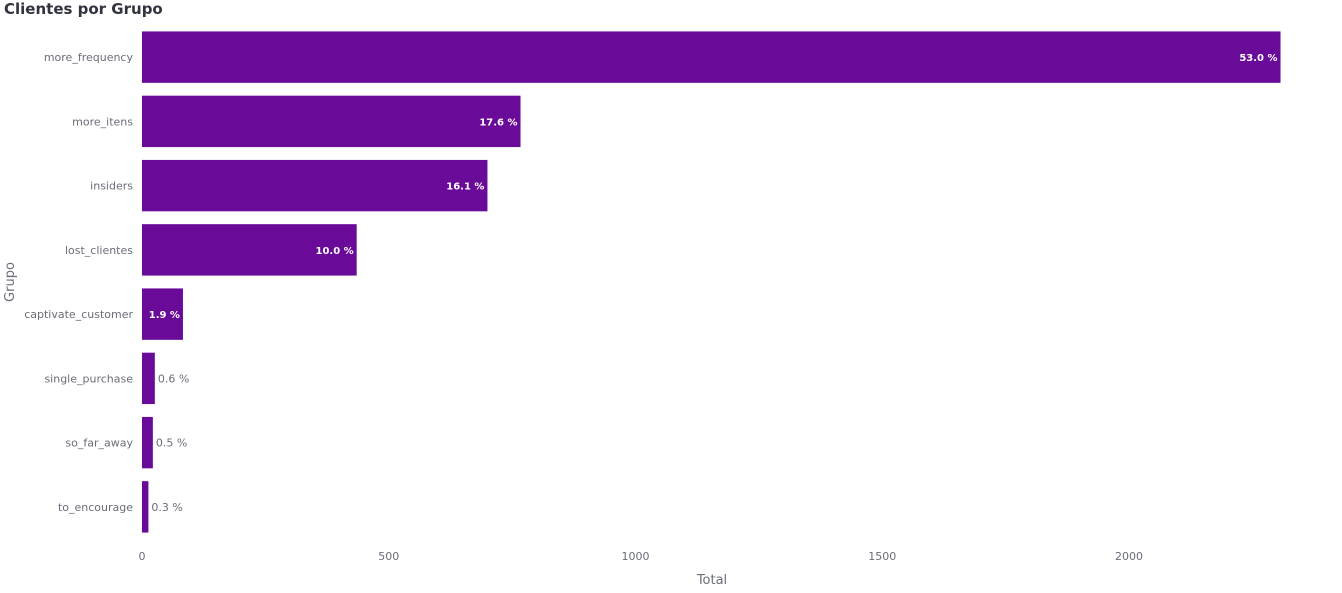 The image size is (1342, 593). I want to click on y-tick-label-more-itens: more_itens, so click(102, 121).